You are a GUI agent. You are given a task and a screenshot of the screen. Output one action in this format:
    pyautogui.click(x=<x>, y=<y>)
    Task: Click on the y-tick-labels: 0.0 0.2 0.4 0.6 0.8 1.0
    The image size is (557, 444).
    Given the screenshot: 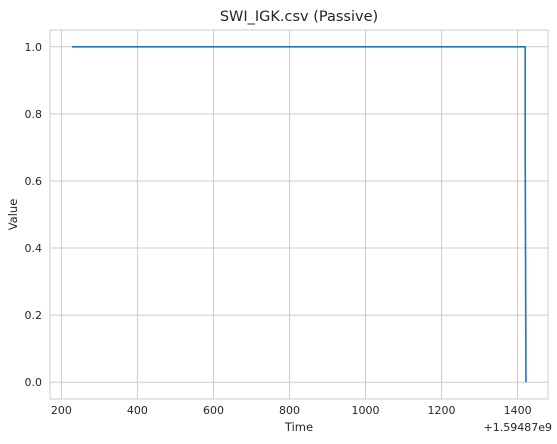 What is the action you would take?
    pyautogui.click(x=34, y=215)
    